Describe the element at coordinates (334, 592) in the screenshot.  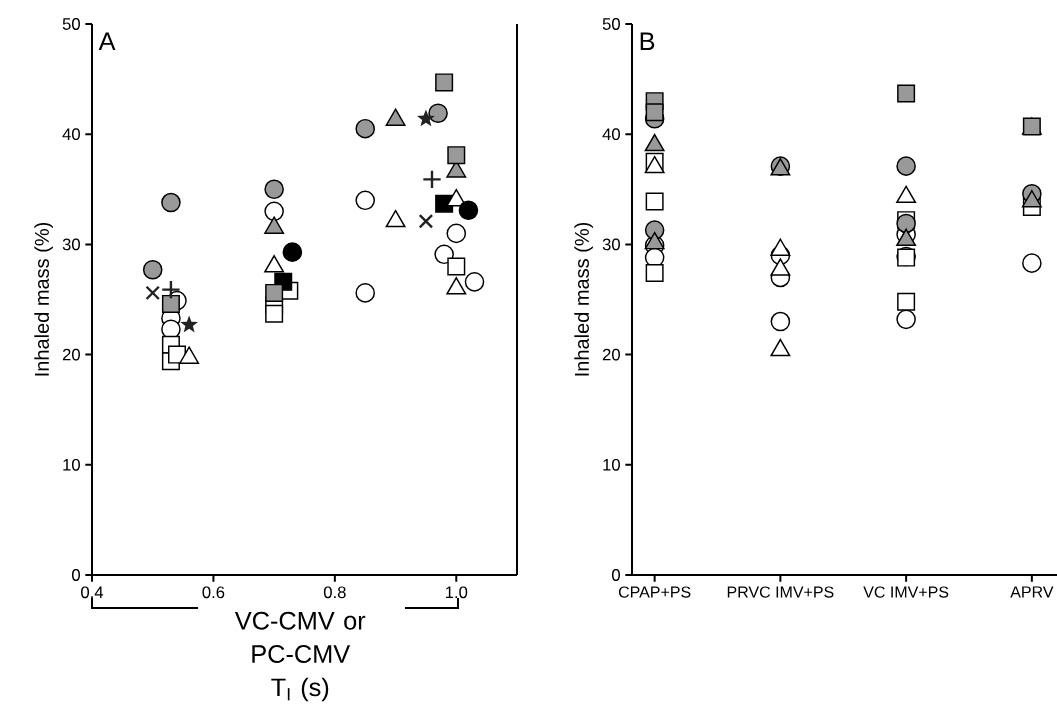
I see `x-tick-label: 0.8` at that location.